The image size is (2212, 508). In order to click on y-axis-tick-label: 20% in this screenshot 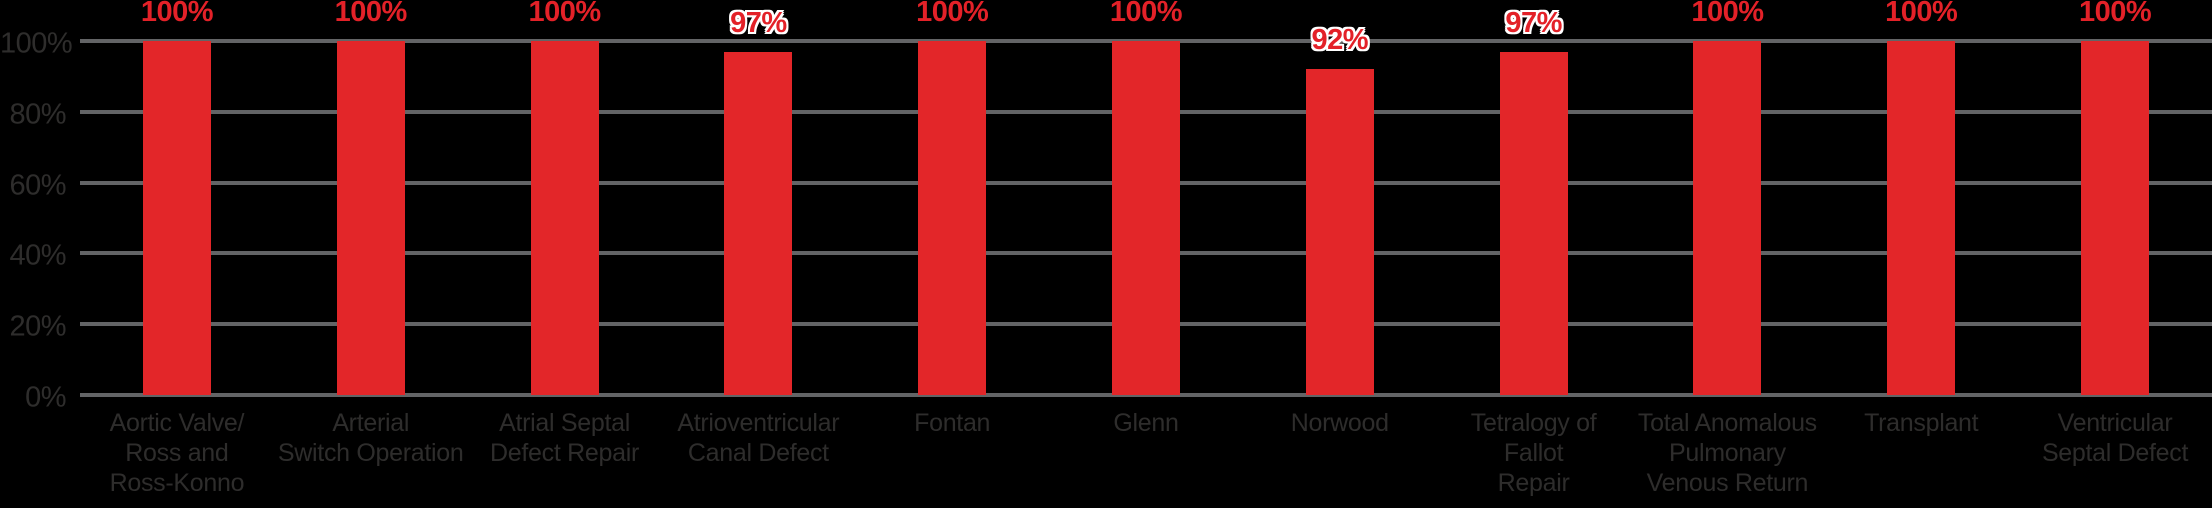, I will do `click(37, 326)`.